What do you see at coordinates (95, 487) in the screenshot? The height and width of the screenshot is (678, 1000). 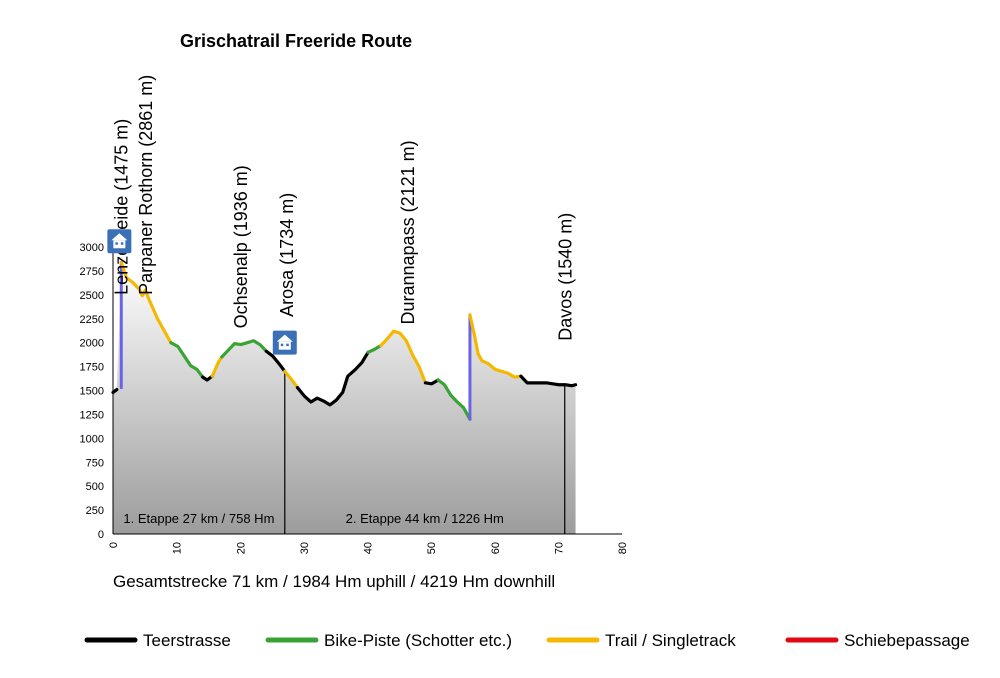 I see `y-tick-label: 500` at bounding box center [95, 487].